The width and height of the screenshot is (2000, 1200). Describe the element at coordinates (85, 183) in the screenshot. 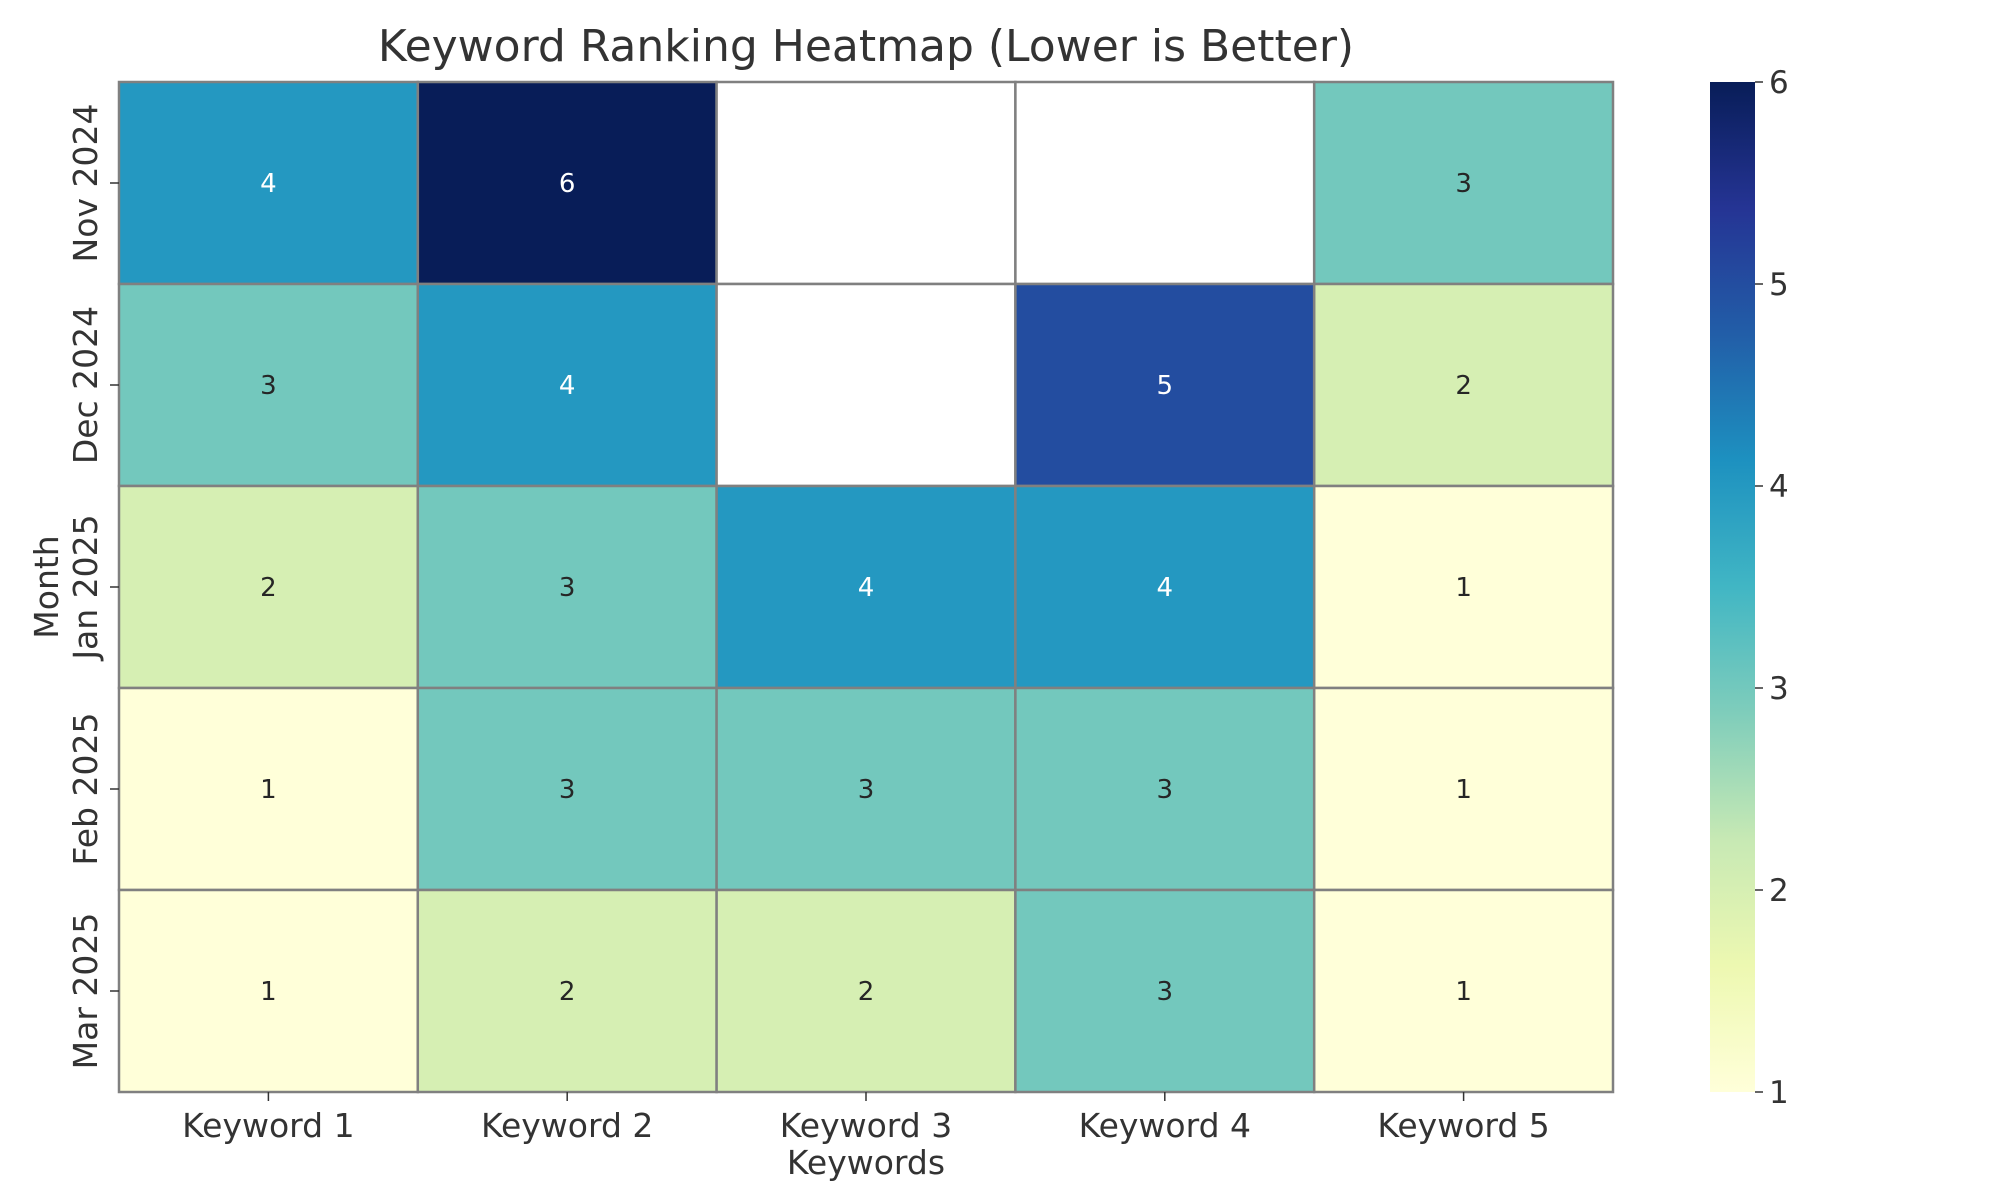

I see `y-tick-label: Nov 2024` at that location.